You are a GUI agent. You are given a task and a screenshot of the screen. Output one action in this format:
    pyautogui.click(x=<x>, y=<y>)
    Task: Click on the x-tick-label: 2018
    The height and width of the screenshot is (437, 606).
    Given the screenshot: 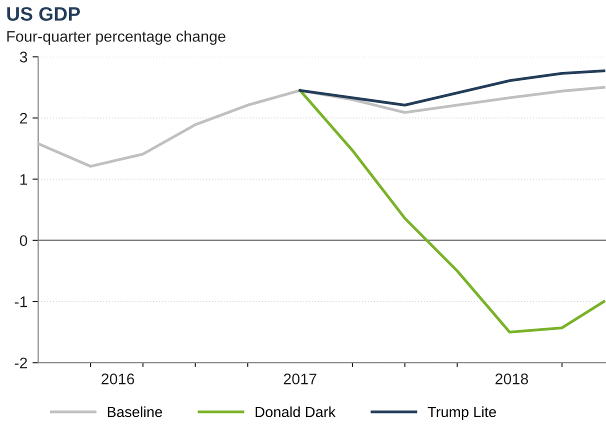 What is the action you would take?
    pyautogui.click(x=511, y=379)
    